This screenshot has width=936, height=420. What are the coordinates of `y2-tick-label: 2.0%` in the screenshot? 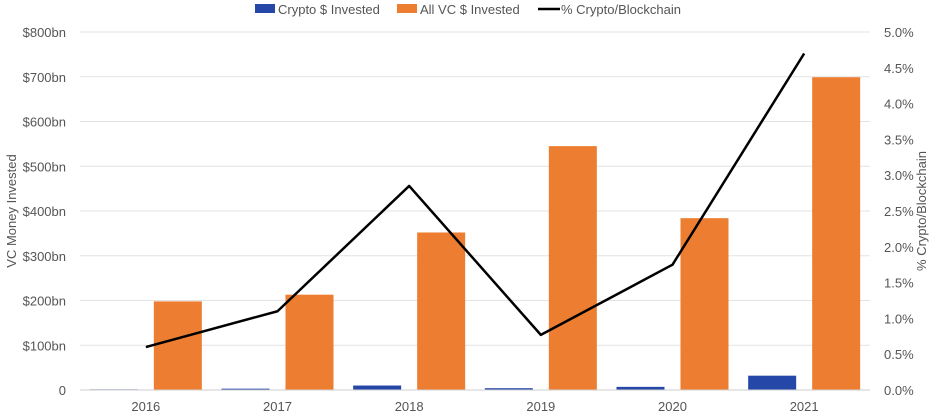 It's located at (899, 247).